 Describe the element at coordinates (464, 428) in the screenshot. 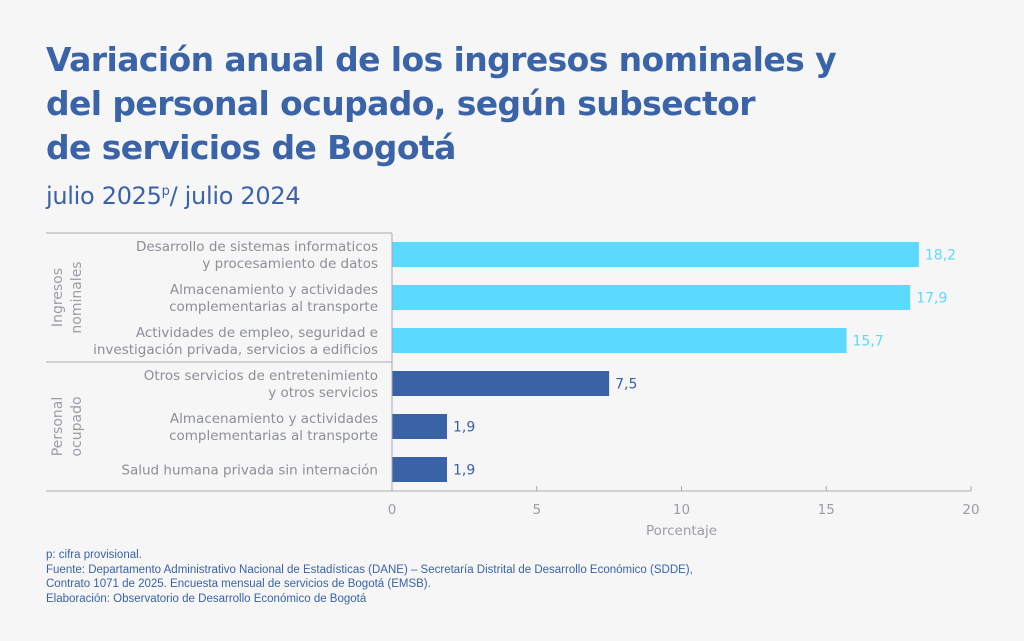

I see `value-label-personal-2: 1,9` at that location.